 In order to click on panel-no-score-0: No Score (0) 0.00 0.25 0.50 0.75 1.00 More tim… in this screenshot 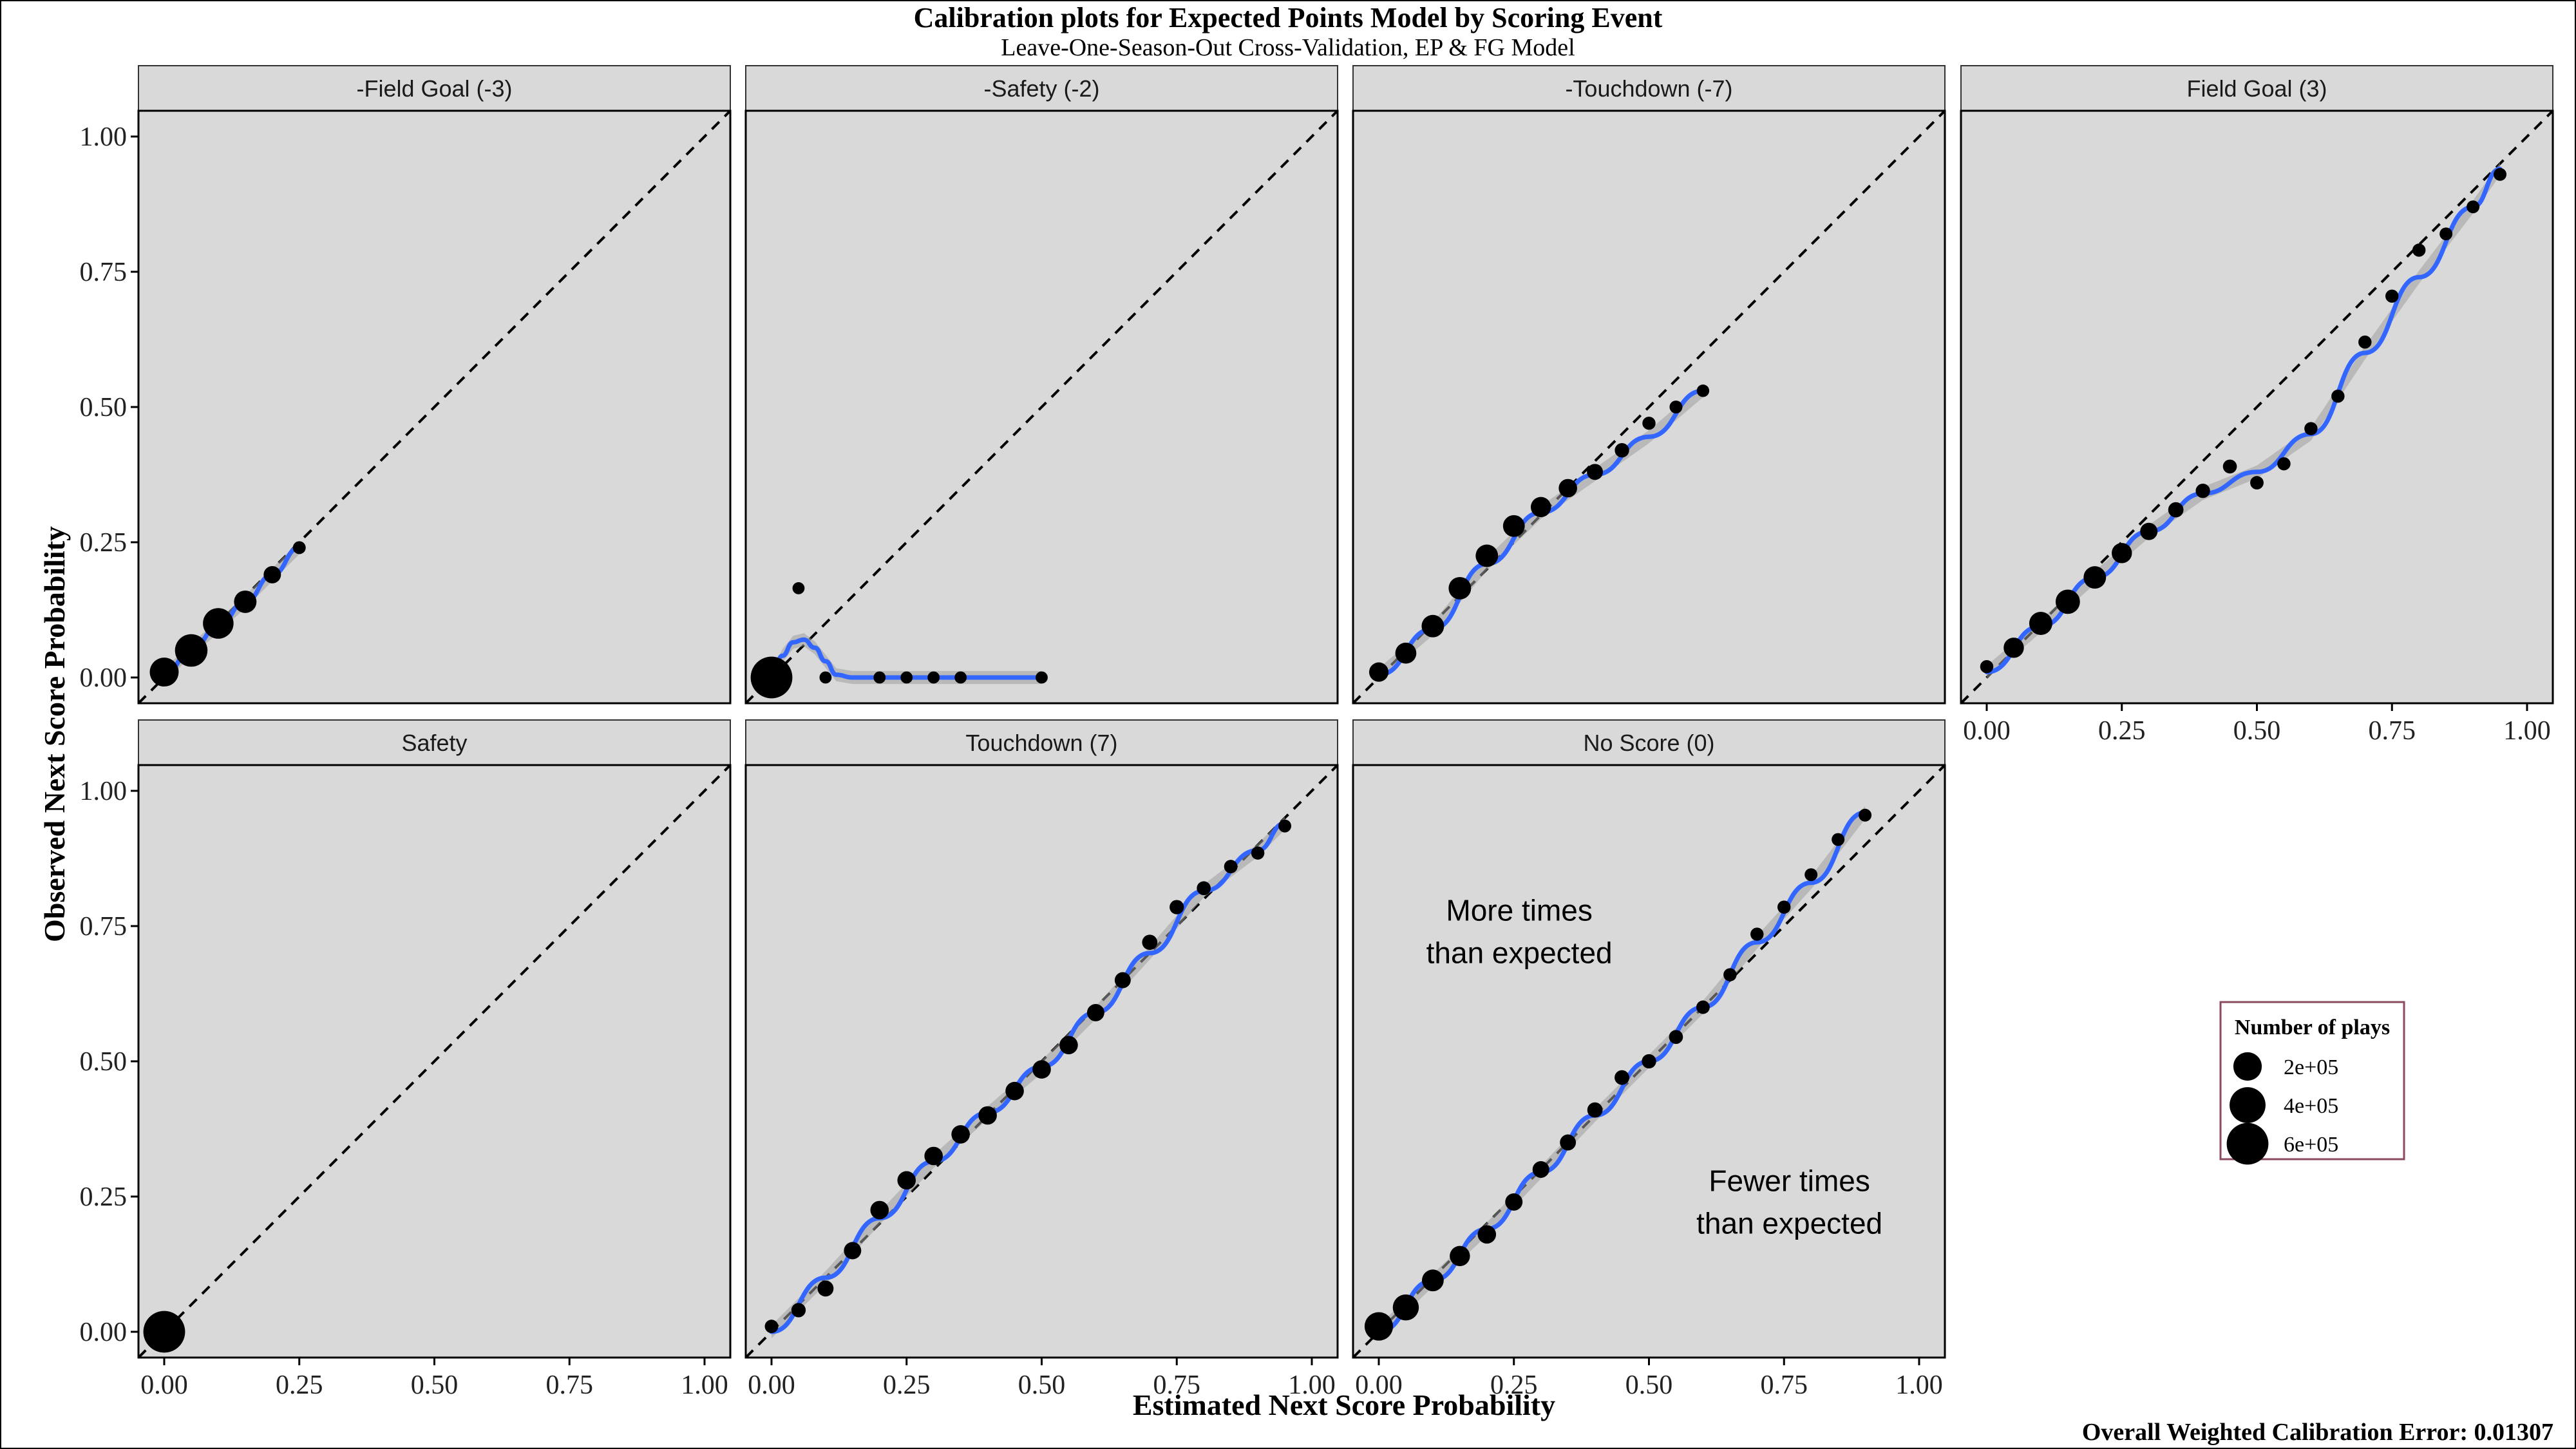, I will do `click(1649, 1060)`.